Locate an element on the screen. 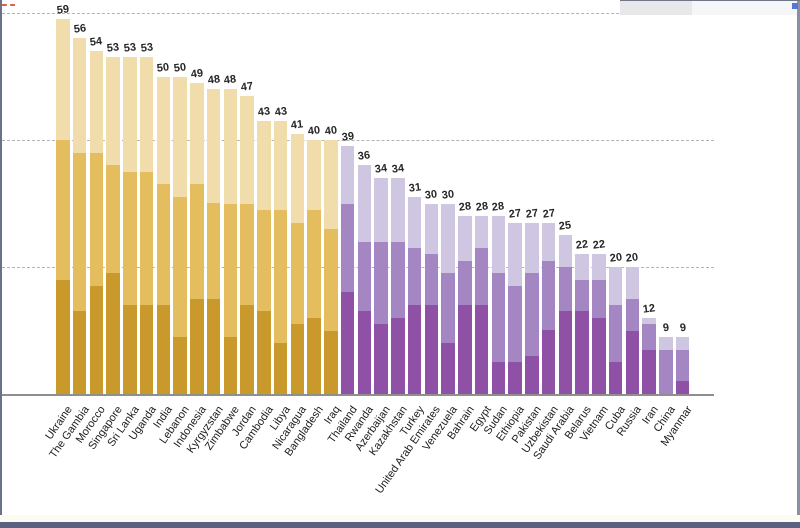  segment-light-india is located at coordinates (163, 130).